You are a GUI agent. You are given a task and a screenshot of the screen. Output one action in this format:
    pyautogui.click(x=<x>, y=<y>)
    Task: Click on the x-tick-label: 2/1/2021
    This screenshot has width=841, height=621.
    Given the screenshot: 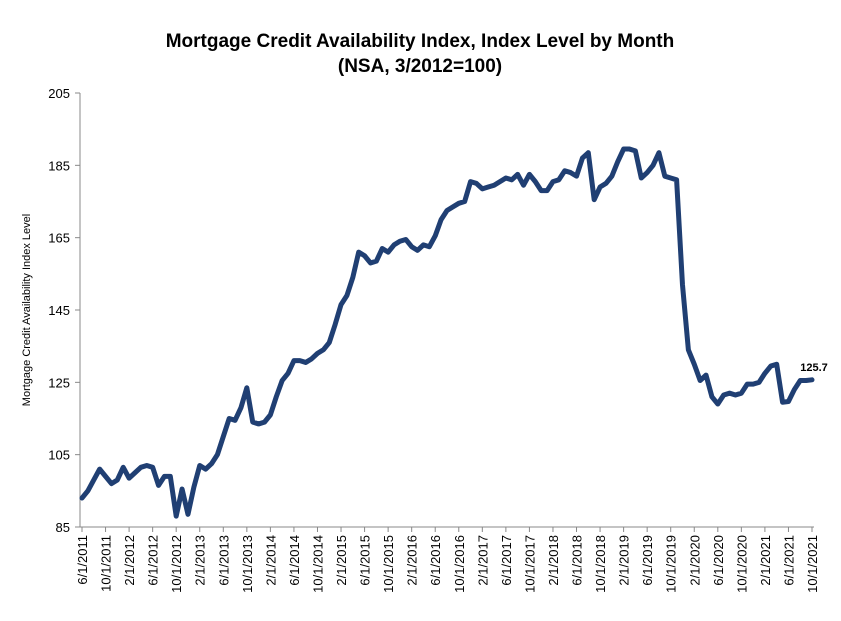 What is the action you would take?
    pyautogui.click(x=765, y=560)
    